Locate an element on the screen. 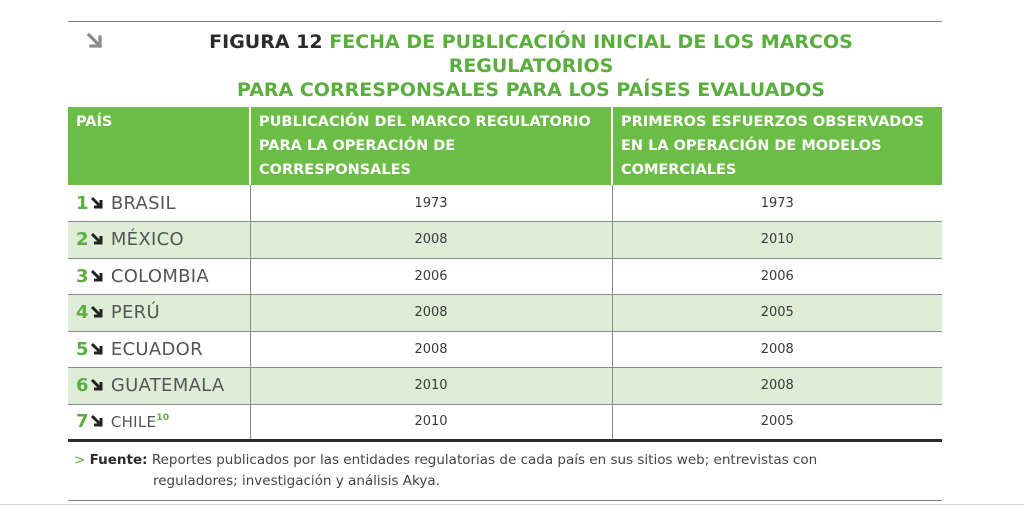  publication-year: 2006 is located at coordinates (431, 276).